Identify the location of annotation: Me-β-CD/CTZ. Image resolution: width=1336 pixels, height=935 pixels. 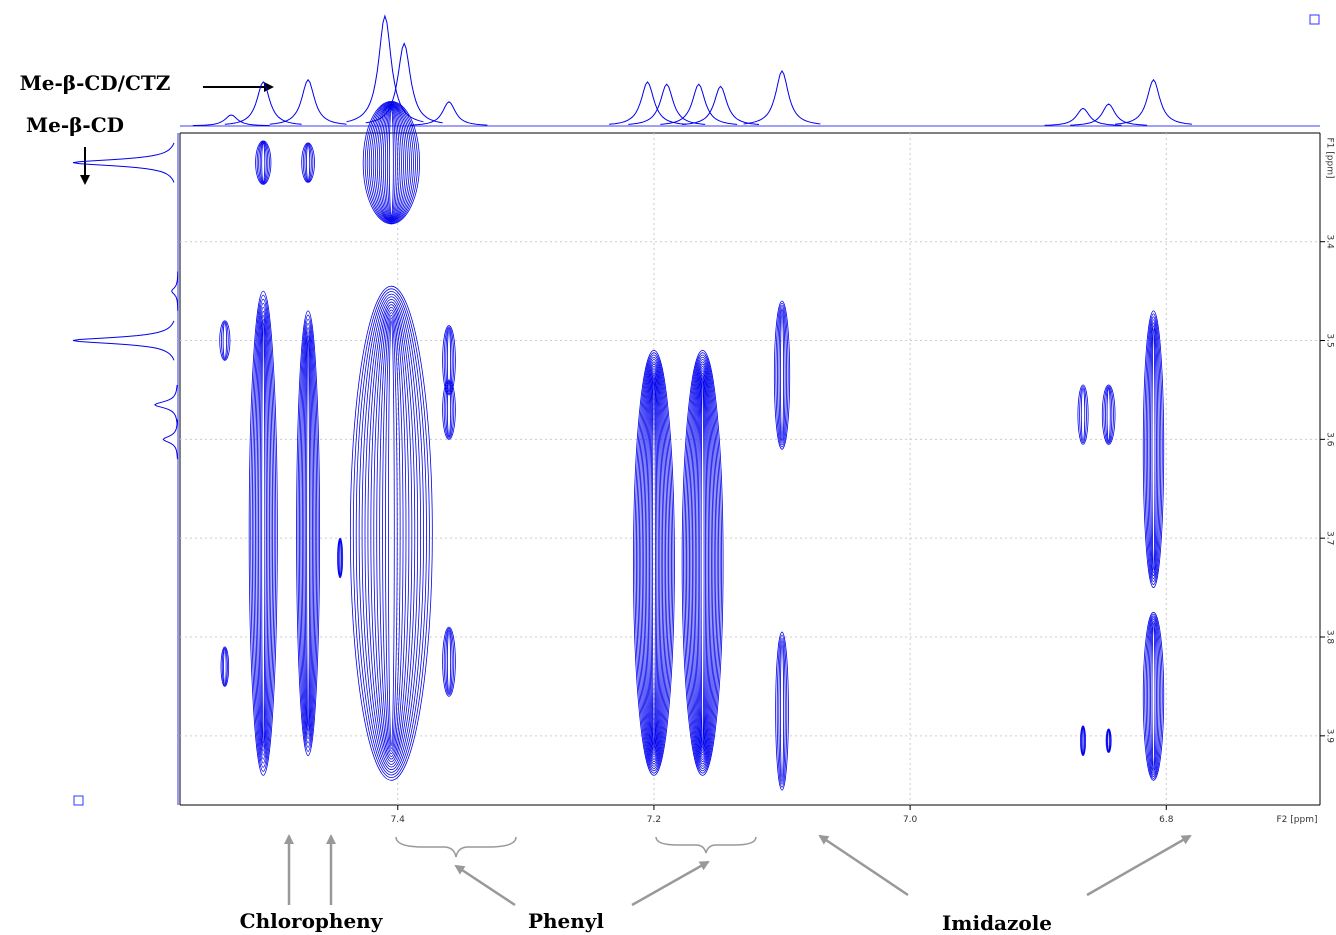
(95, 83).